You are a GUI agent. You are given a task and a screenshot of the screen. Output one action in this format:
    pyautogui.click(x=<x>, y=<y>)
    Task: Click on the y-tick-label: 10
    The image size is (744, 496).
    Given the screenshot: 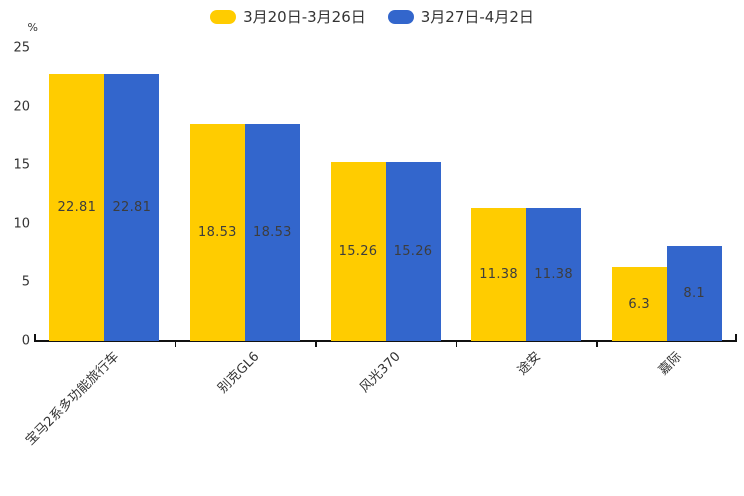 What is the action you would take?
    pyautogui.click(x=21, y=224)
    